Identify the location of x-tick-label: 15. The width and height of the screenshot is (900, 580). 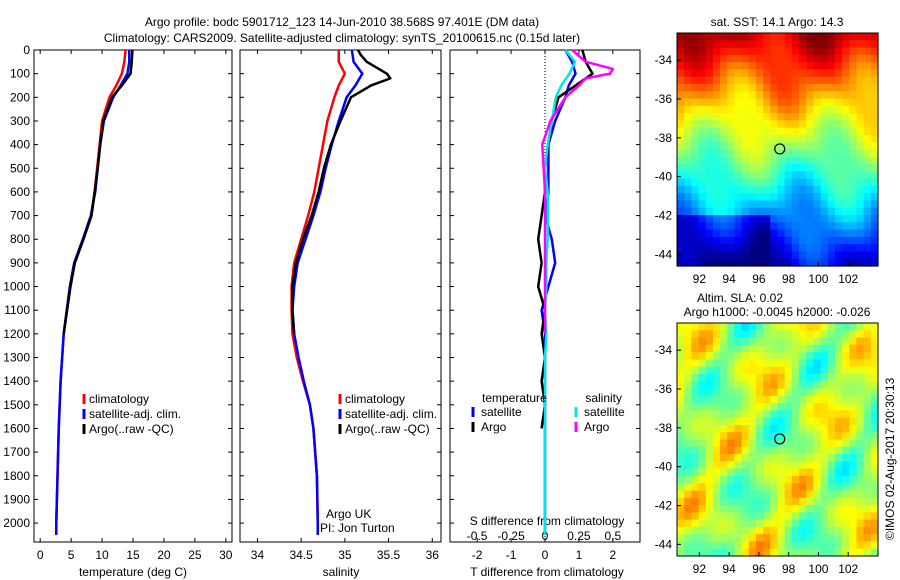
(133, 555).